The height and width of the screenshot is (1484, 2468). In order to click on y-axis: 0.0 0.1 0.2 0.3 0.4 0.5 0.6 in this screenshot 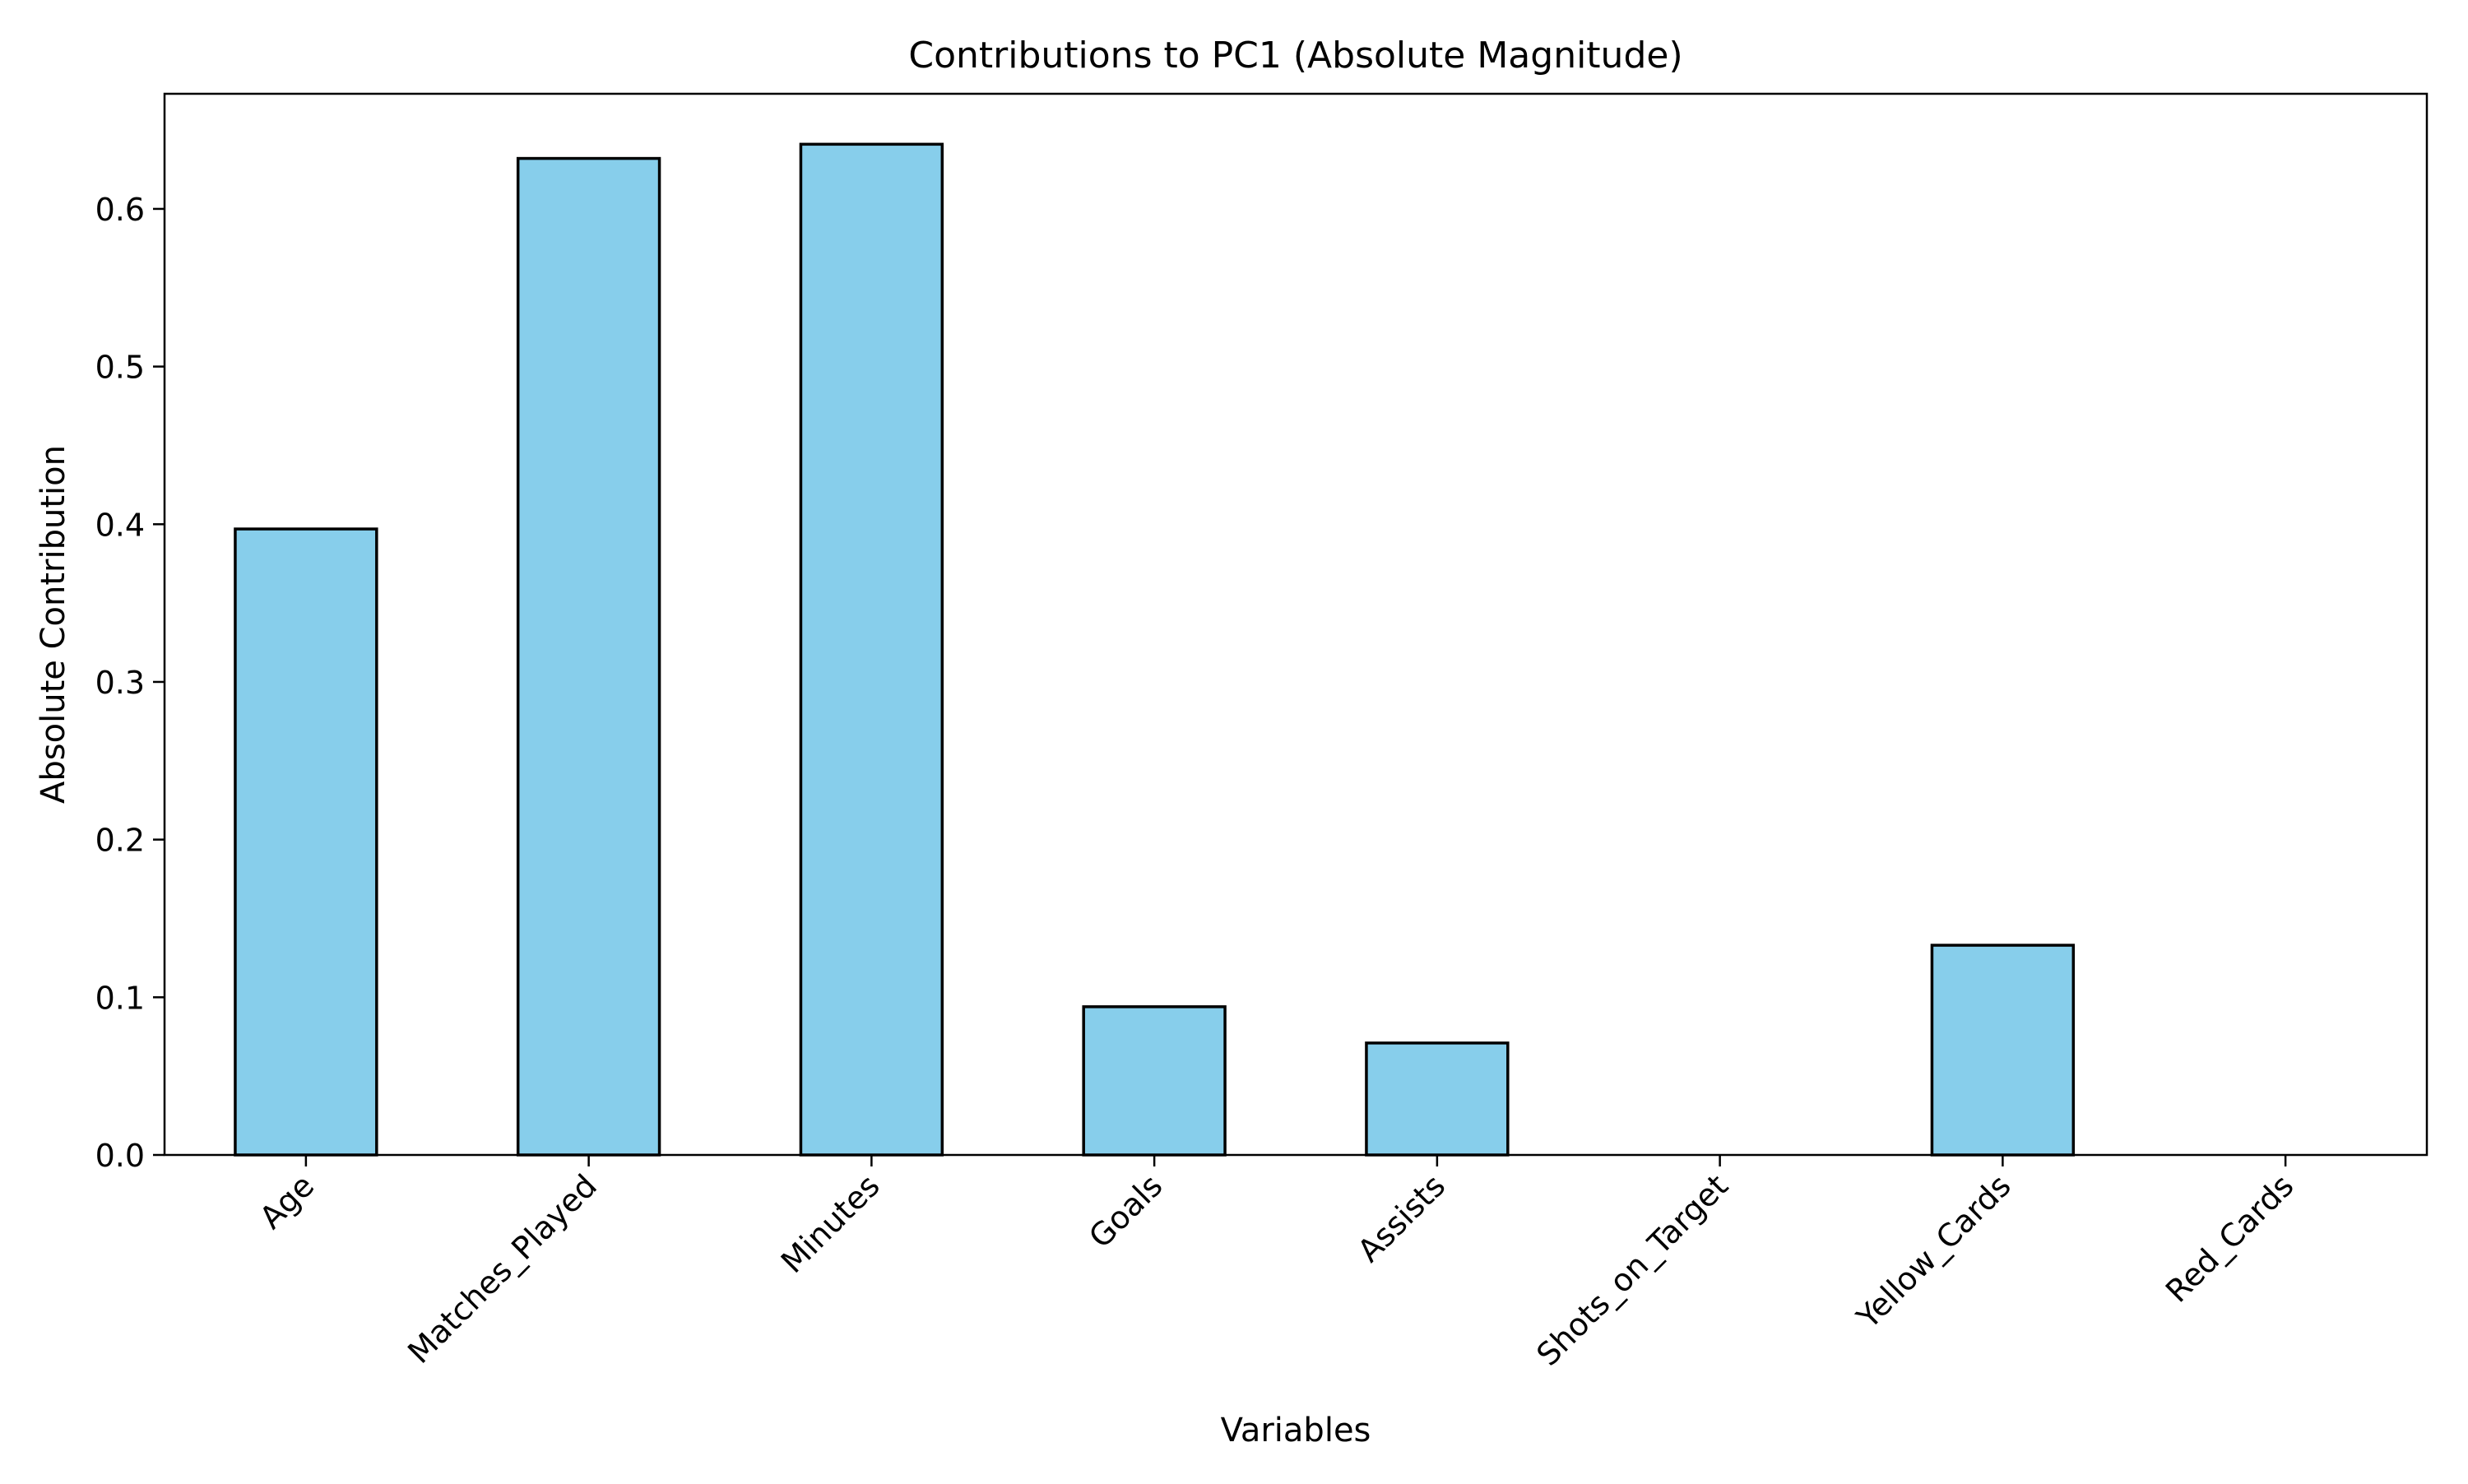, I will do `click(130, 683)`.